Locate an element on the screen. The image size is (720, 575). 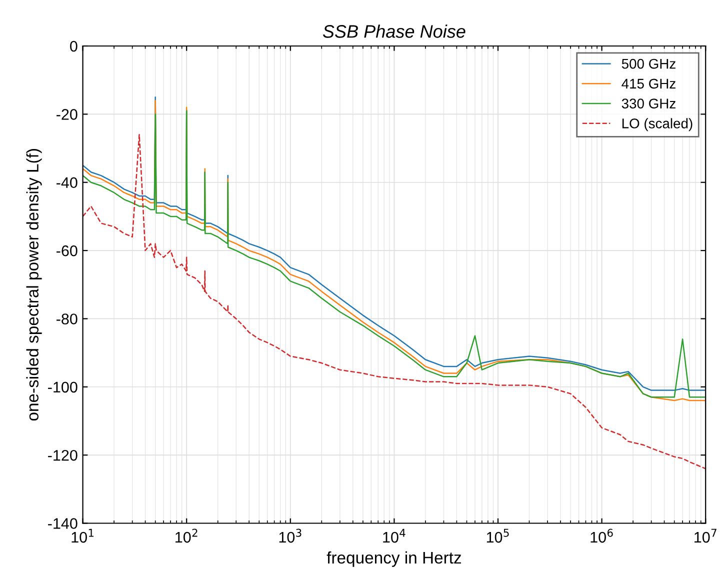
y-tick-label: -20 is located at coordinates (67, 114).